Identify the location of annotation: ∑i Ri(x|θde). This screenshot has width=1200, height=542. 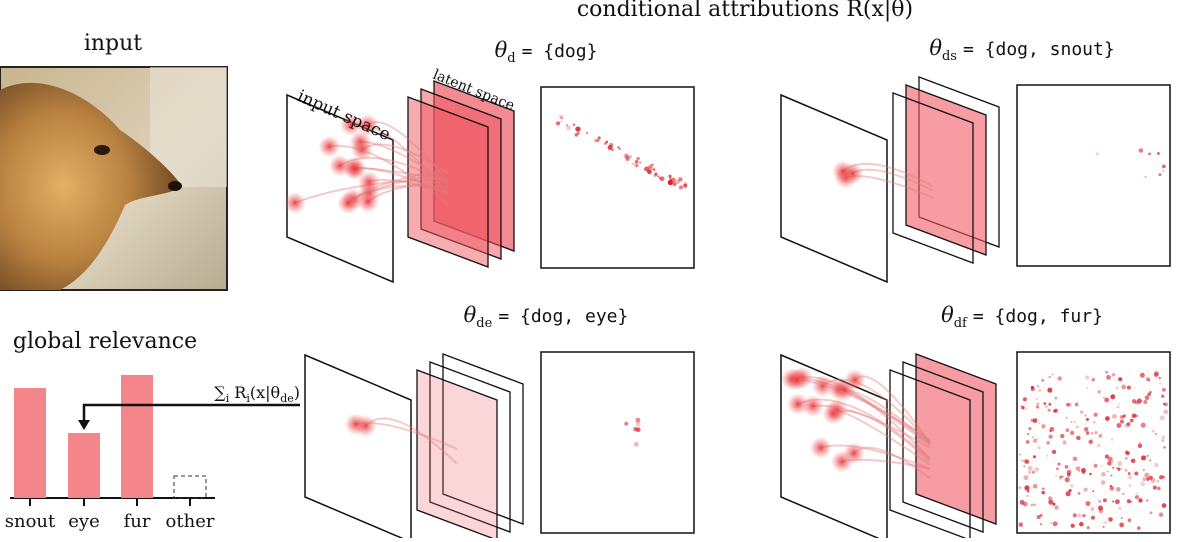
(257, 394).